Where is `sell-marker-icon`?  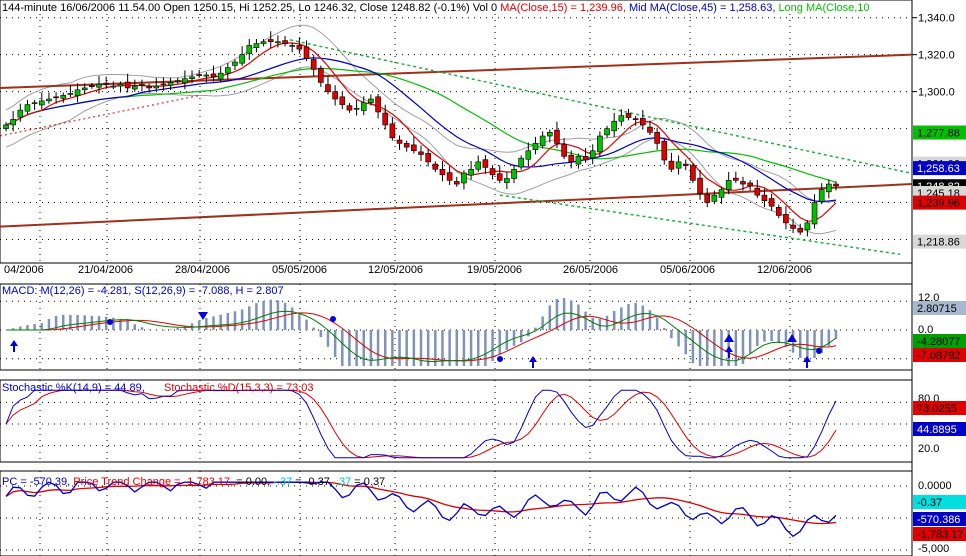 sell-marker-icon is located at coordinates (203, 316).